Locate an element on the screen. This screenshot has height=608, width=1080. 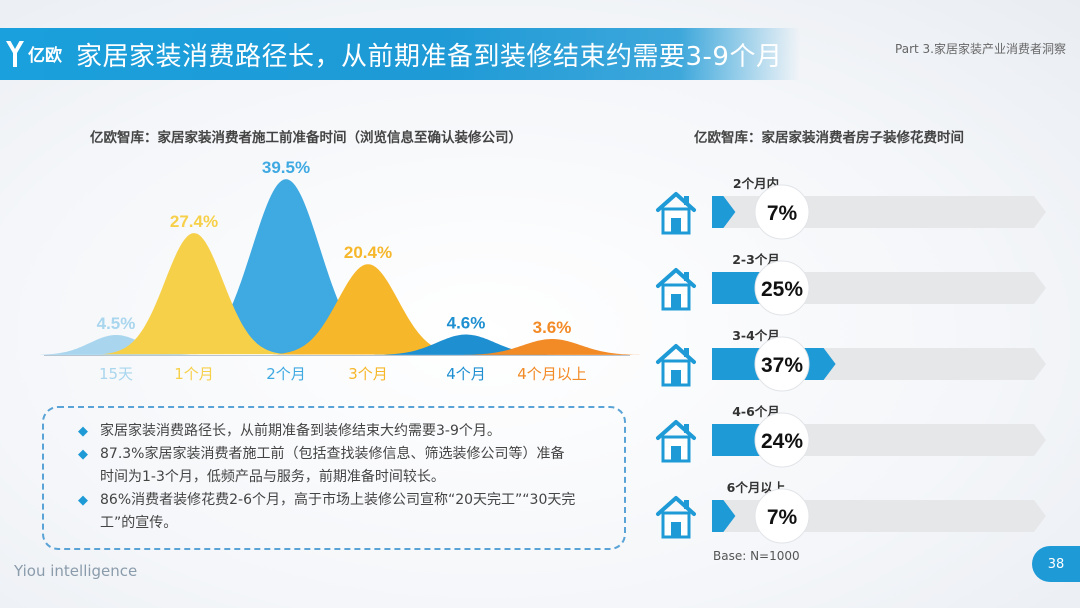
category-label: 3-4个月 is located at coordinates (756, 335).